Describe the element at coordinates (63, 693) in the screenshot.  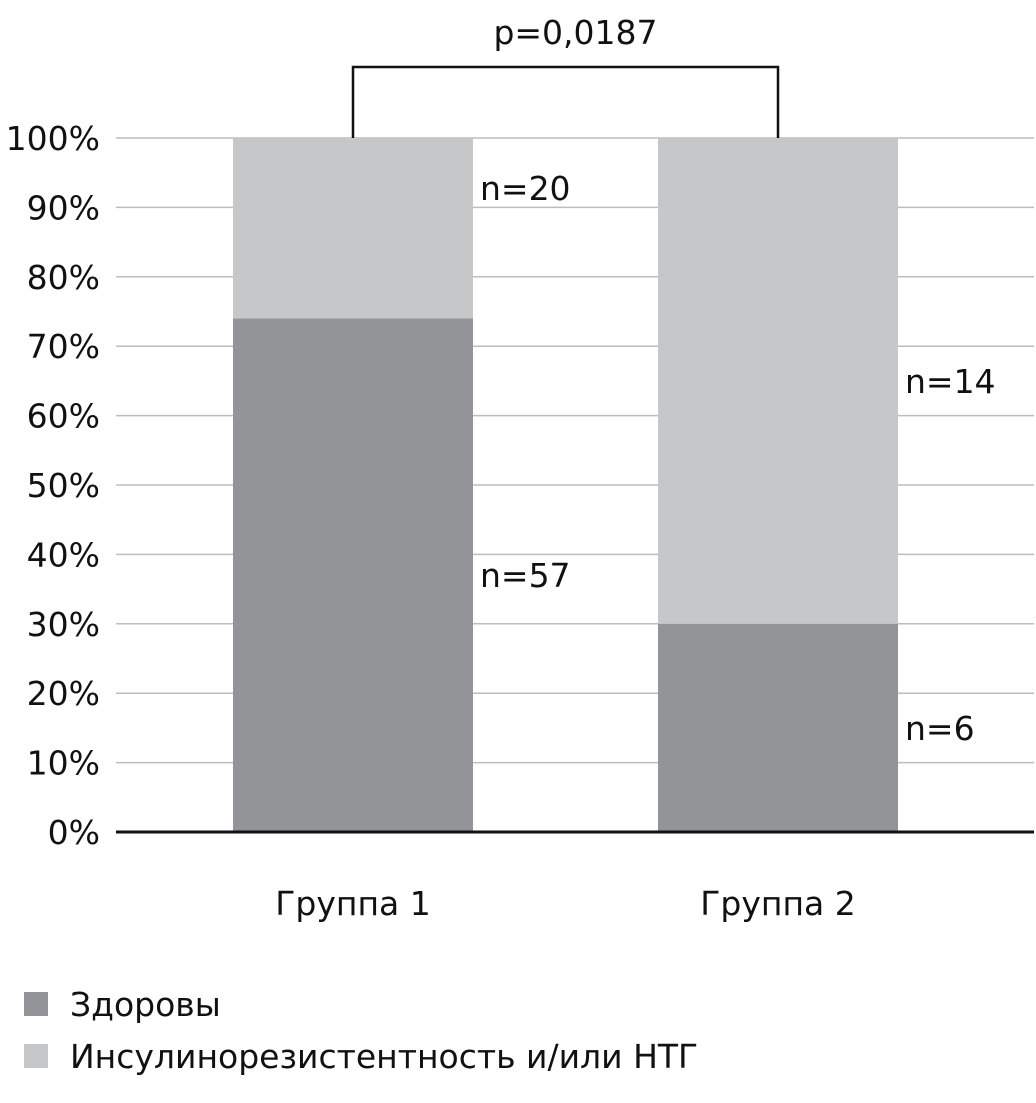
I see `y-tick-label: 20%` at that location.